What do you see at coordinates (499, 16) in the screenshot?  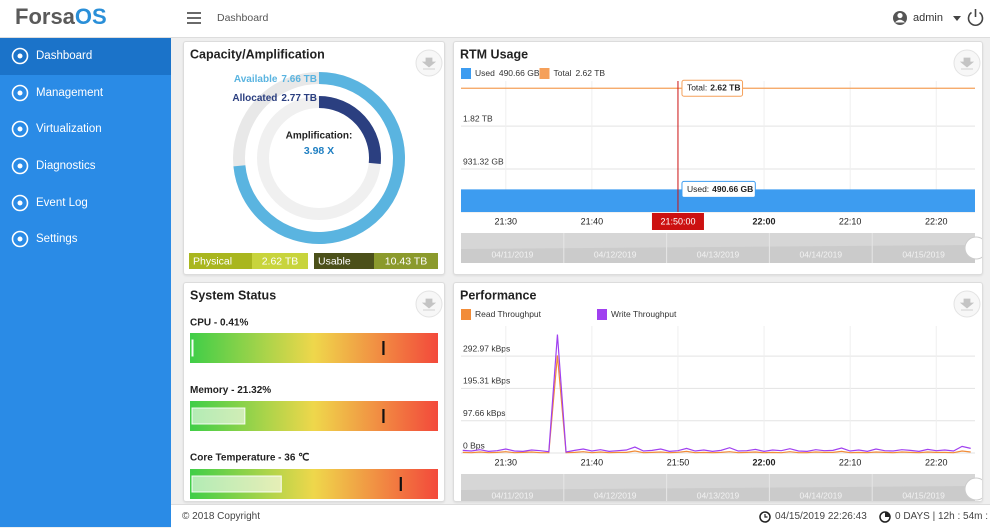 I see `header-bar: ForsaOS Dashboard admin` at bounding box center [499, 16].